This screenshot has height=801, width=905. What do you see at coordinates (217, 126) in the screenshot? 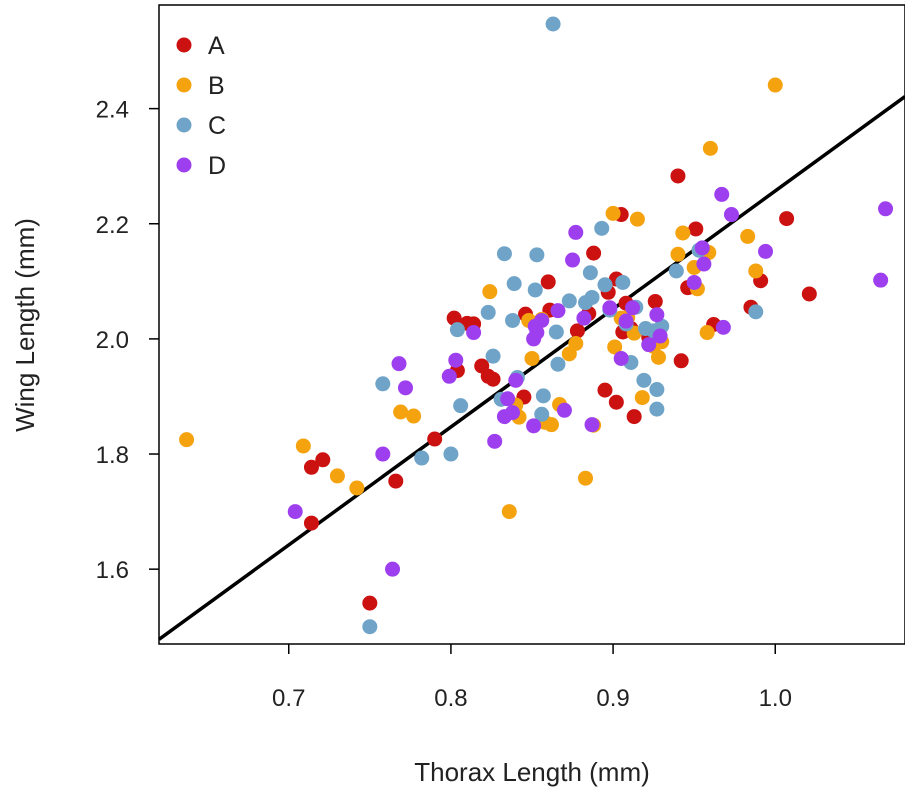
I see `legend-label-c: C` at bounding box center [217, 126].